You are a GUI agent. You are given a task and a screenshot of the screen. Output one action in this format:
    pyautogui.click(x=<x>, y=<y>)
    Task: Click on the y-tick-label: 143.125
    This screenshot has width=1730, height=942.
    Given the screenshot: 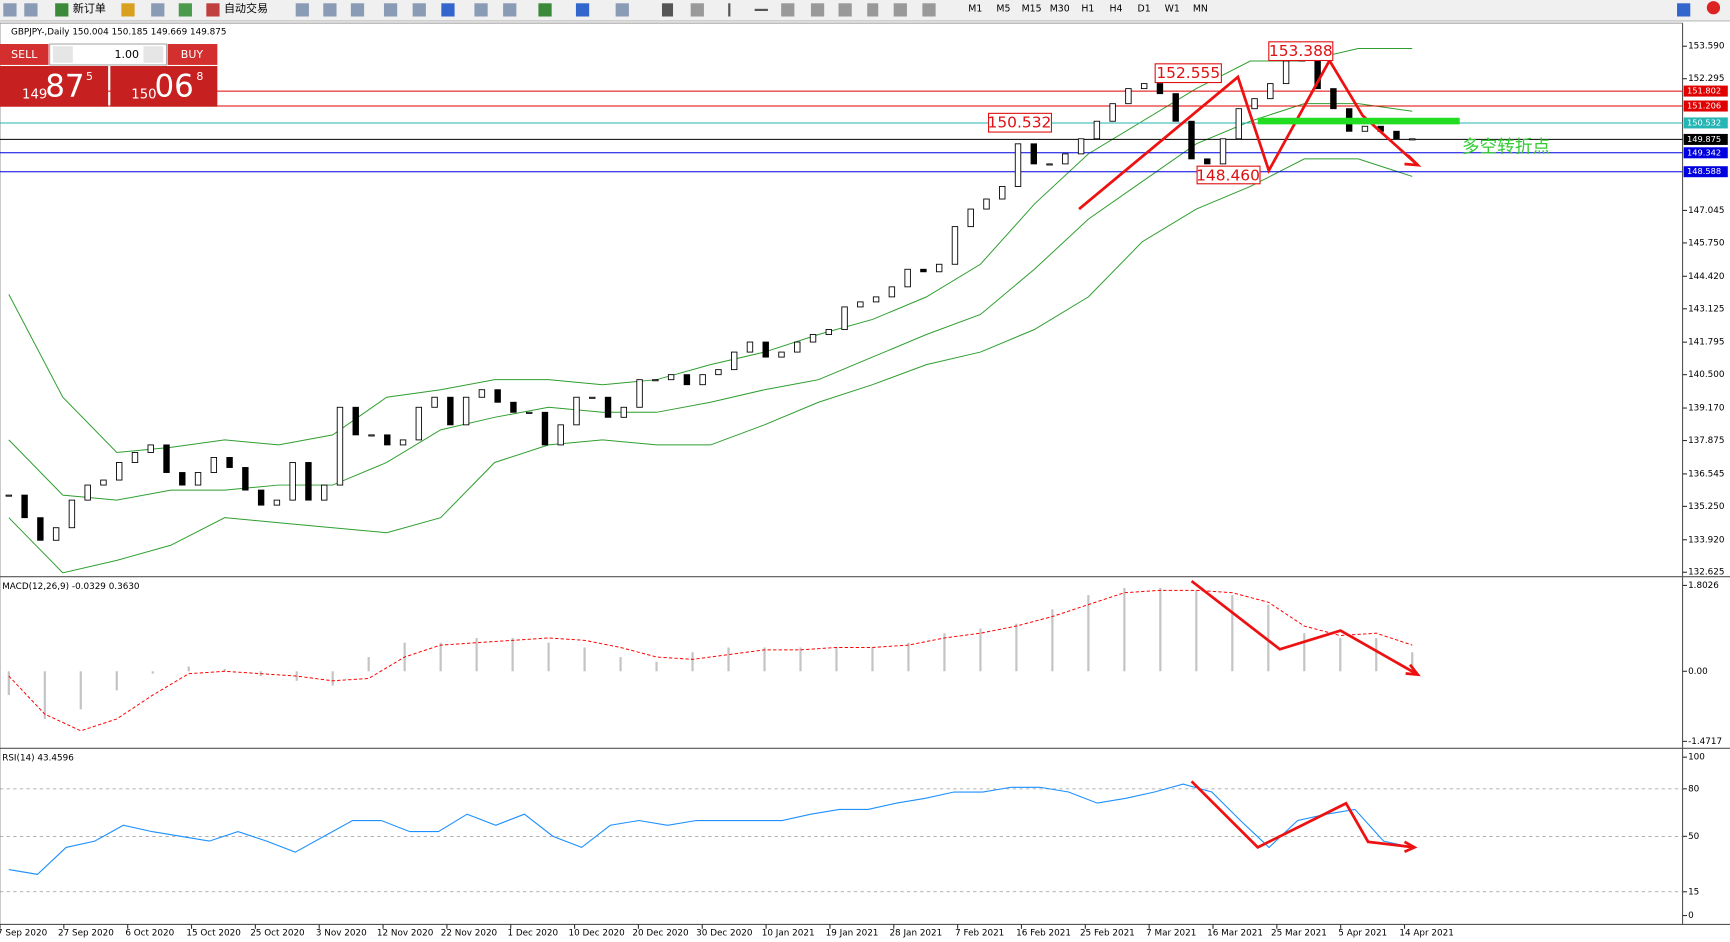 What is the action you would take?
    pyautogui.click(x=1706, y=309)
    